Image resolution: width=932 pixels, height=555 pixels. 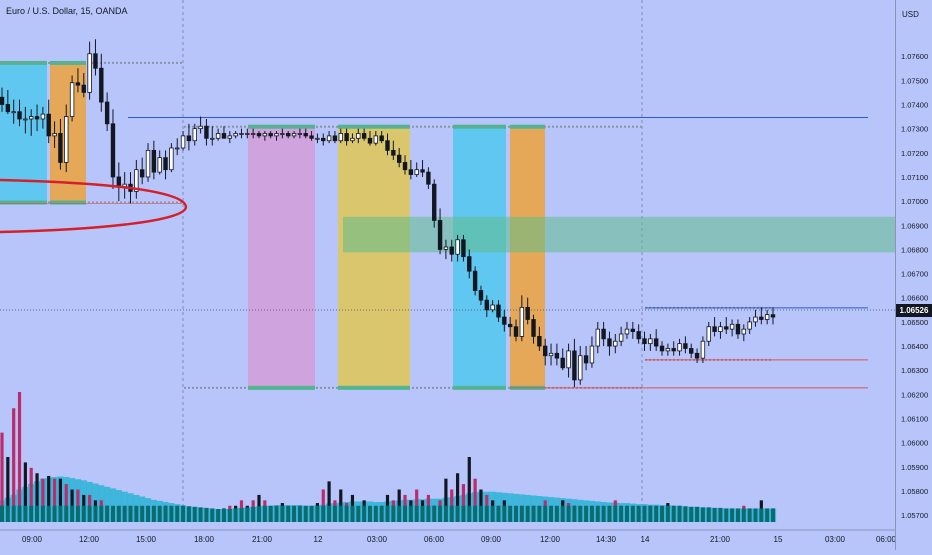 What do you see at coordinates (479, 257) in the screenshot?
I see `zone-cyan` at bounding box center [479, 257].